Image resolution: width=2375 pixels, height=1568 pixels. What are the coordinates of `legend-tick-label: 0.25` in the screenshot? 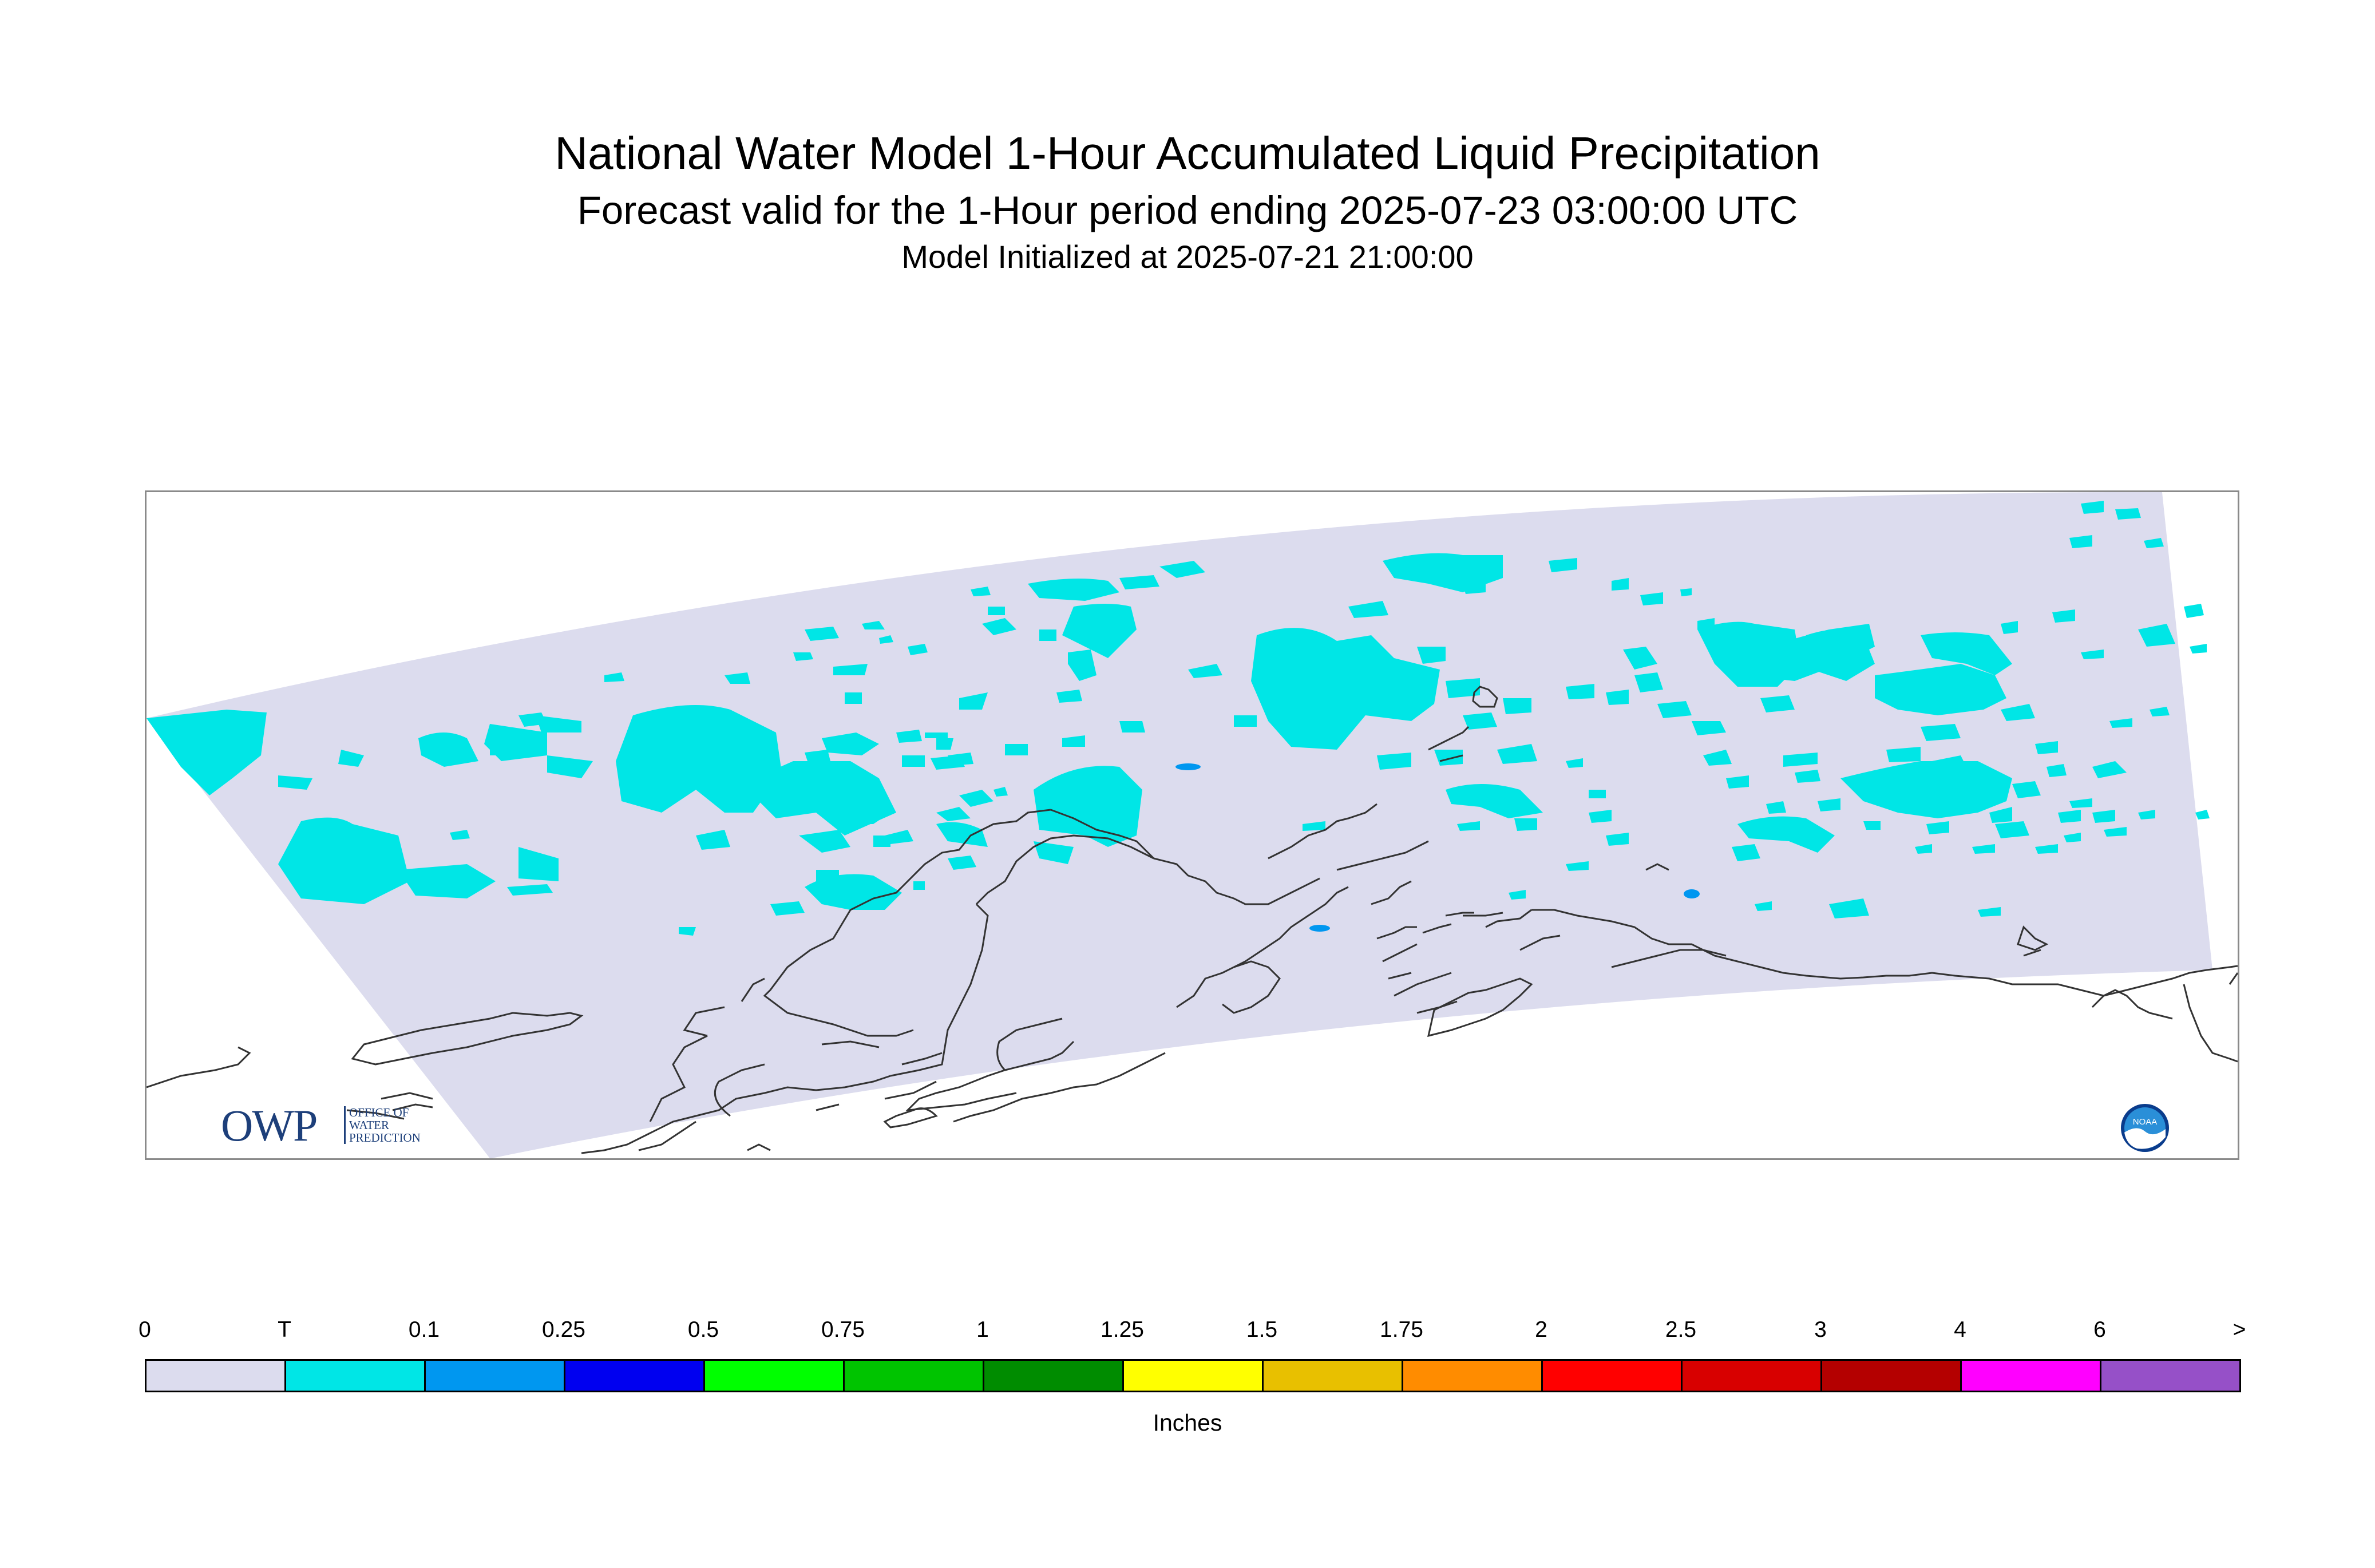 It's located at (564, 1329).